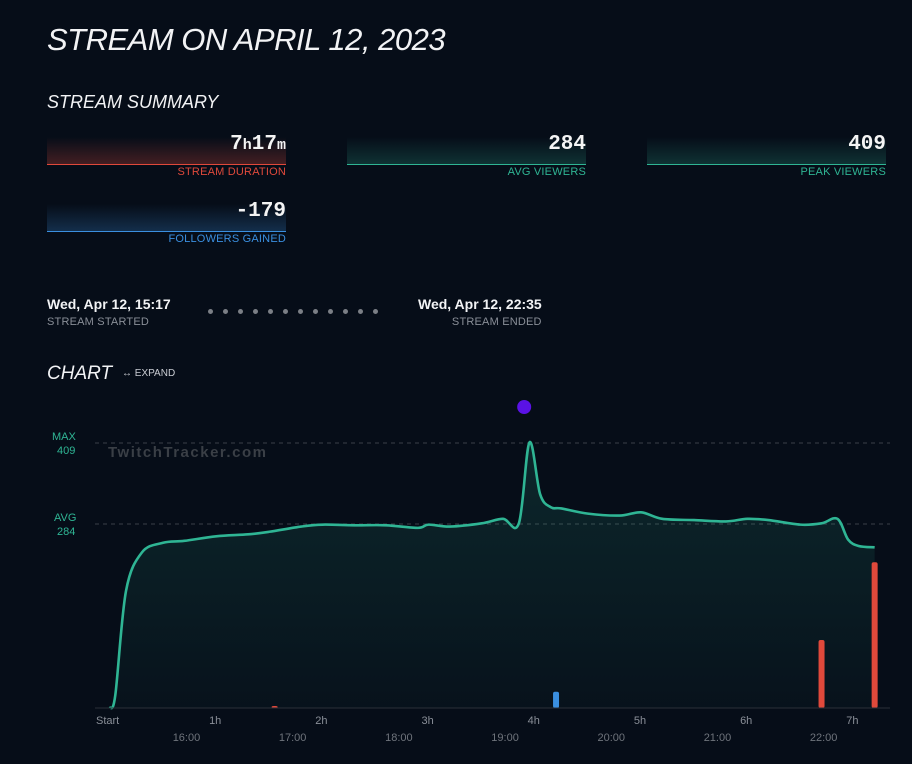 This screenshot has height=764, width=912. I want to click on summary-title: STREAM SUMMARY, so click(133, 102).